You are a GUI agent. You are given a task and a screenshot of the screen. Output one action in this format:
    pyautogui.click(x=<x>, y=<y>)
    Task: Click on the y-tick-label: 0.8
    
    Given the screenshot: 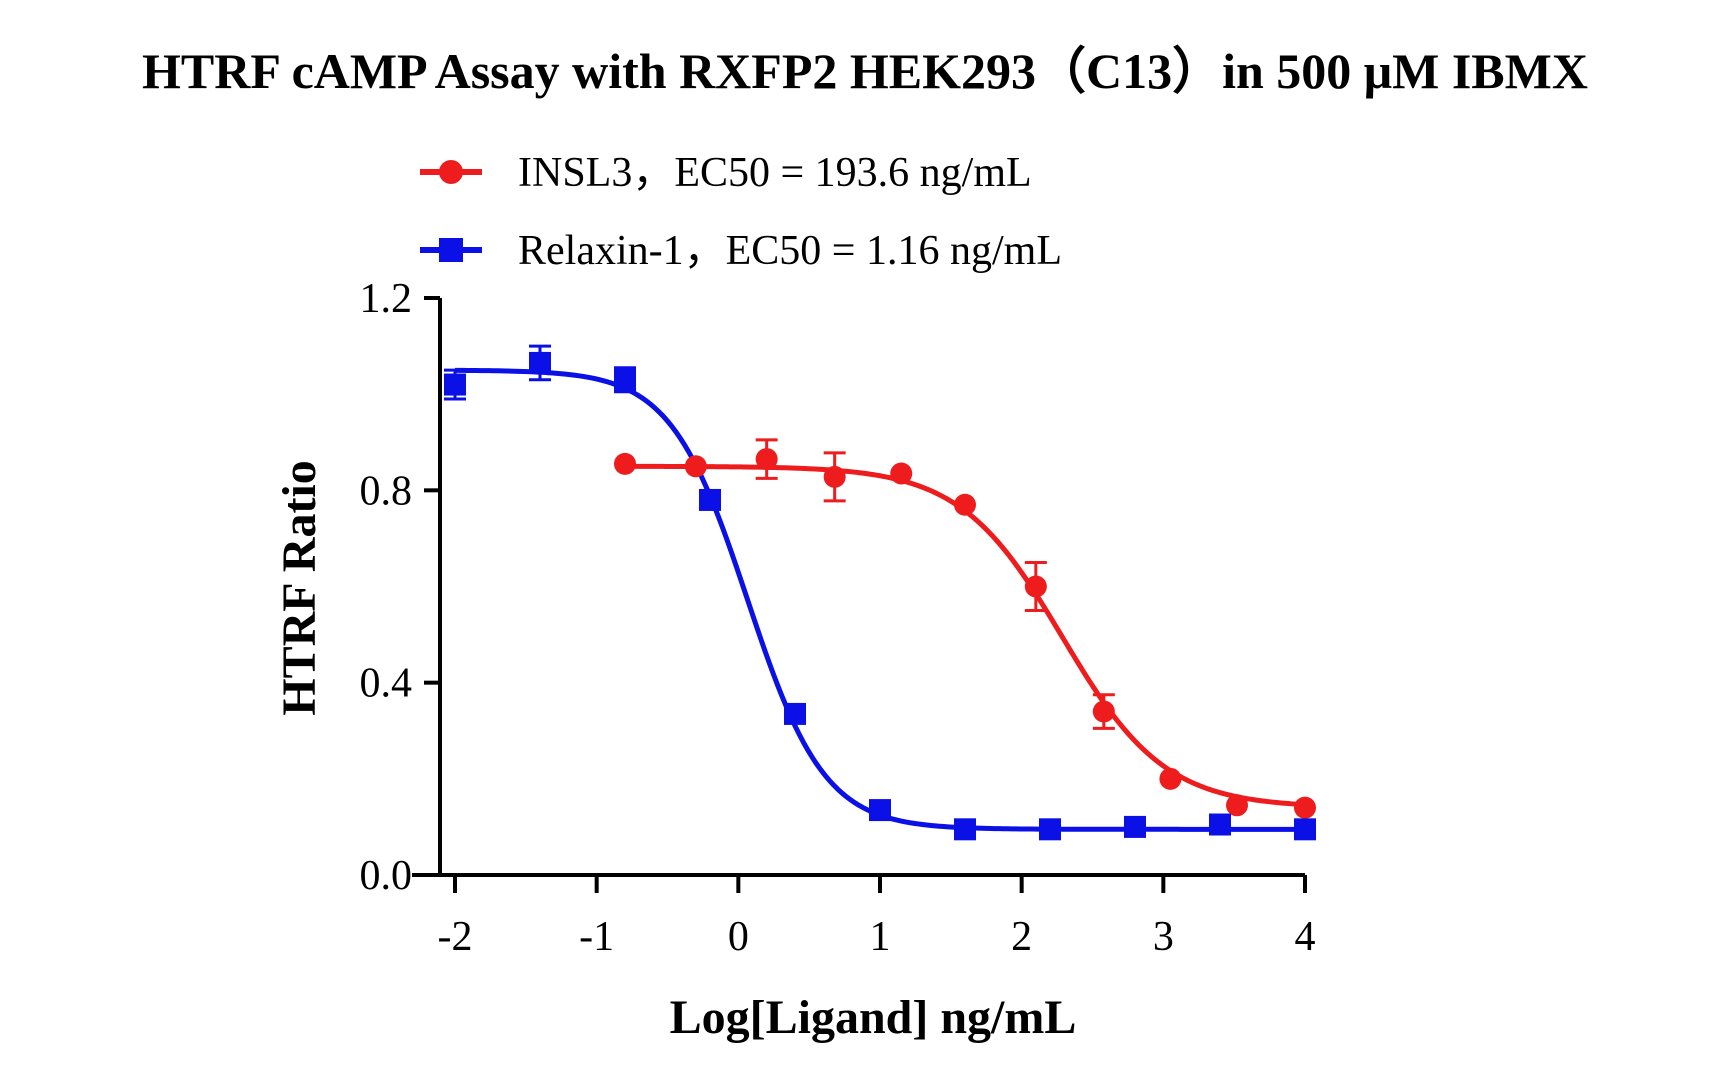 What is the action you would take?
    pyautogui.click(x=386, y=491)
    